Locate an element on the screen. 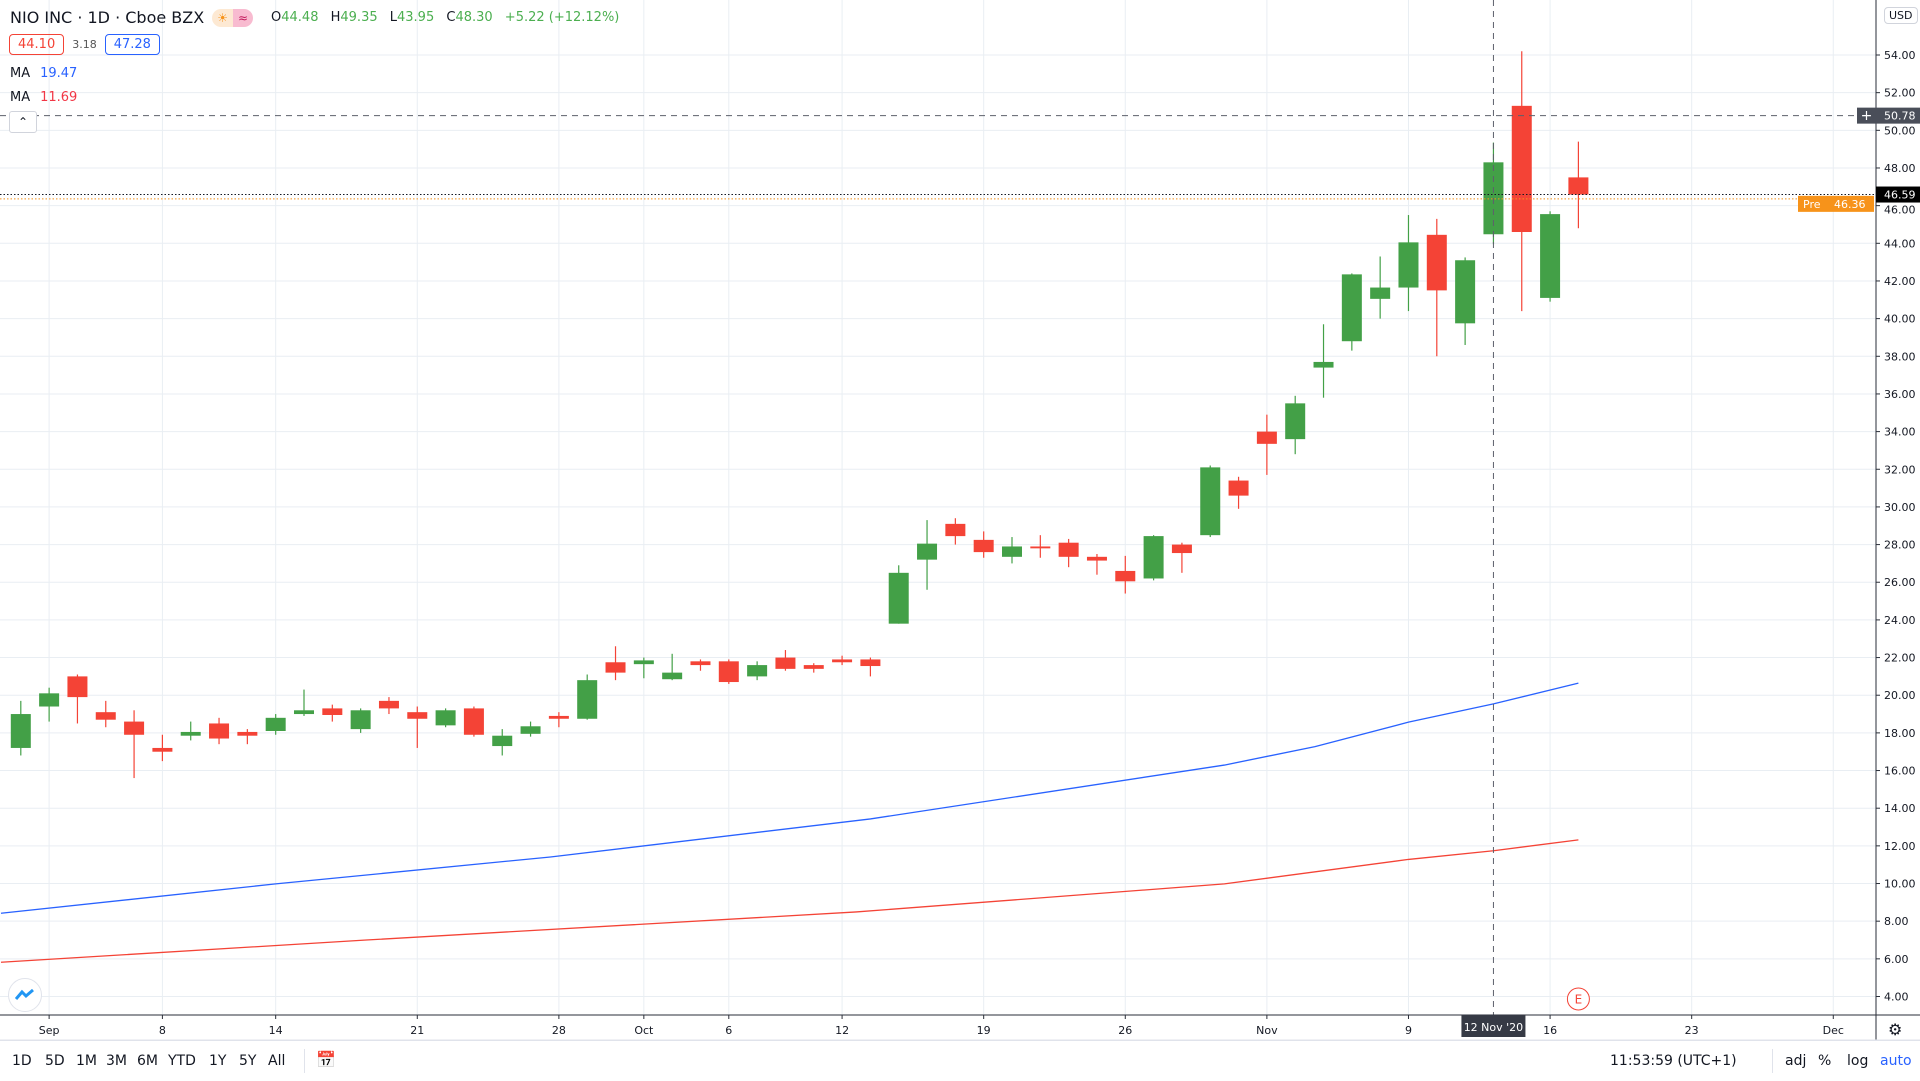  market-status: ☀ ≈ is located at coordinates (233, 17).